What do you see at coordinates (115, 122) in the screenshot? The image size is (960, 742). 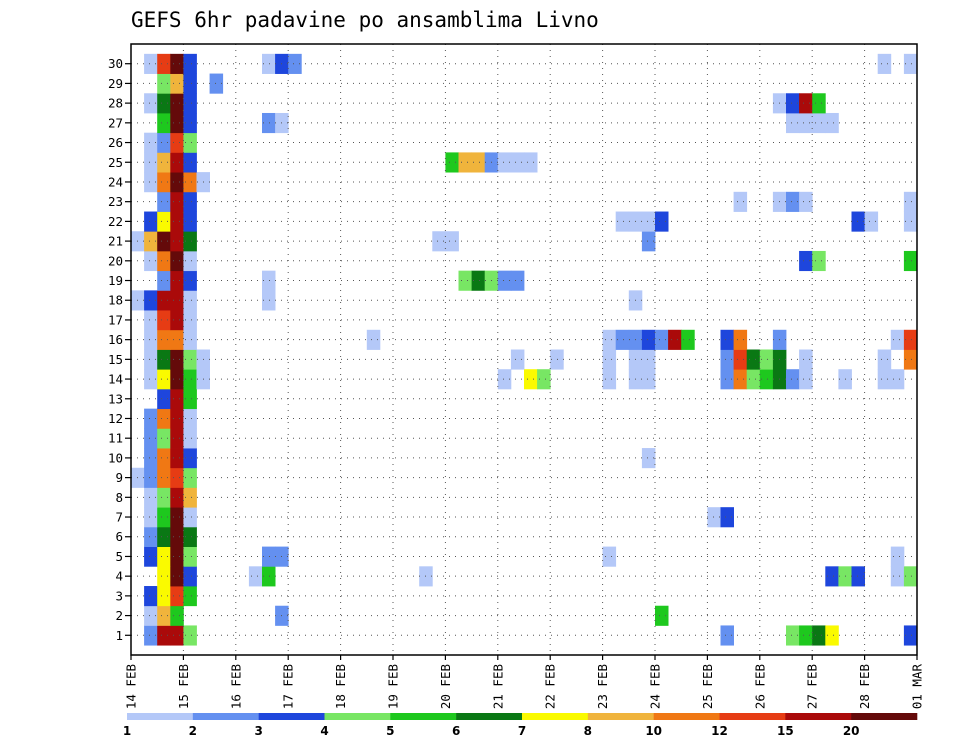 I see `y-tick-label: 27` at bounding box center [115, 122].